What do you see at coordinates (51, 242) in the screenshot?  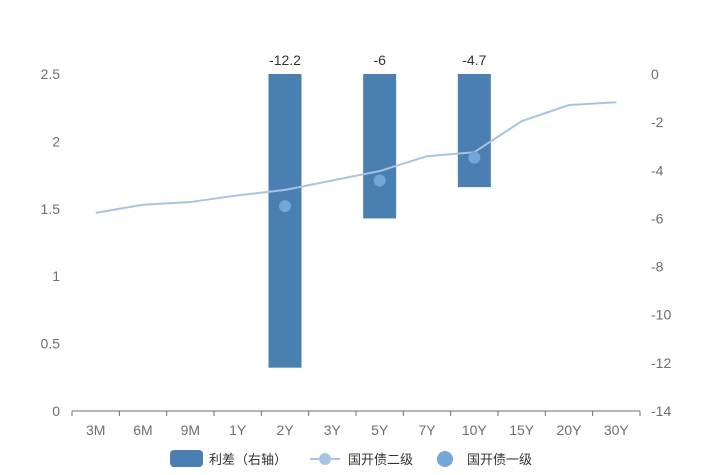 I see `left-y-axis: 0 0.5 1 1.5 2 2.5` at bounding box center [51, 242].